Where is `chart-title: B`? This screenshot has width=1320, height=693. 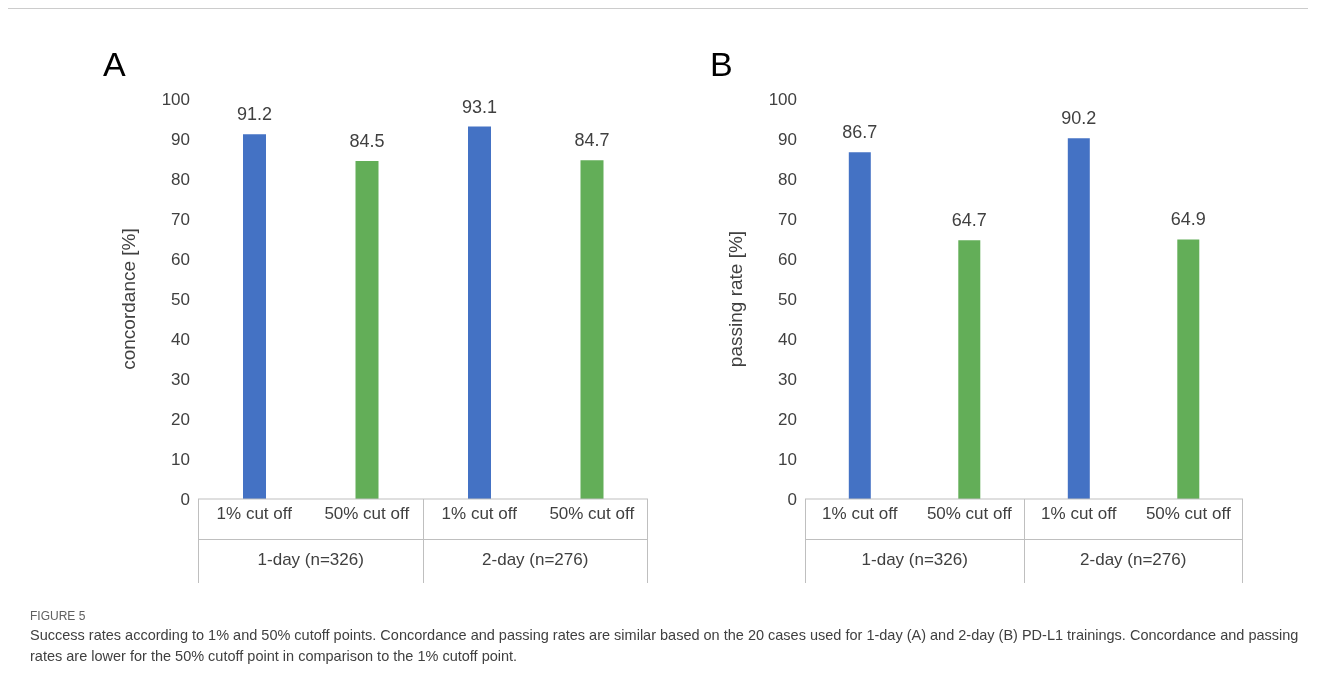 chart-title: B is located at coordinates (721, 64).